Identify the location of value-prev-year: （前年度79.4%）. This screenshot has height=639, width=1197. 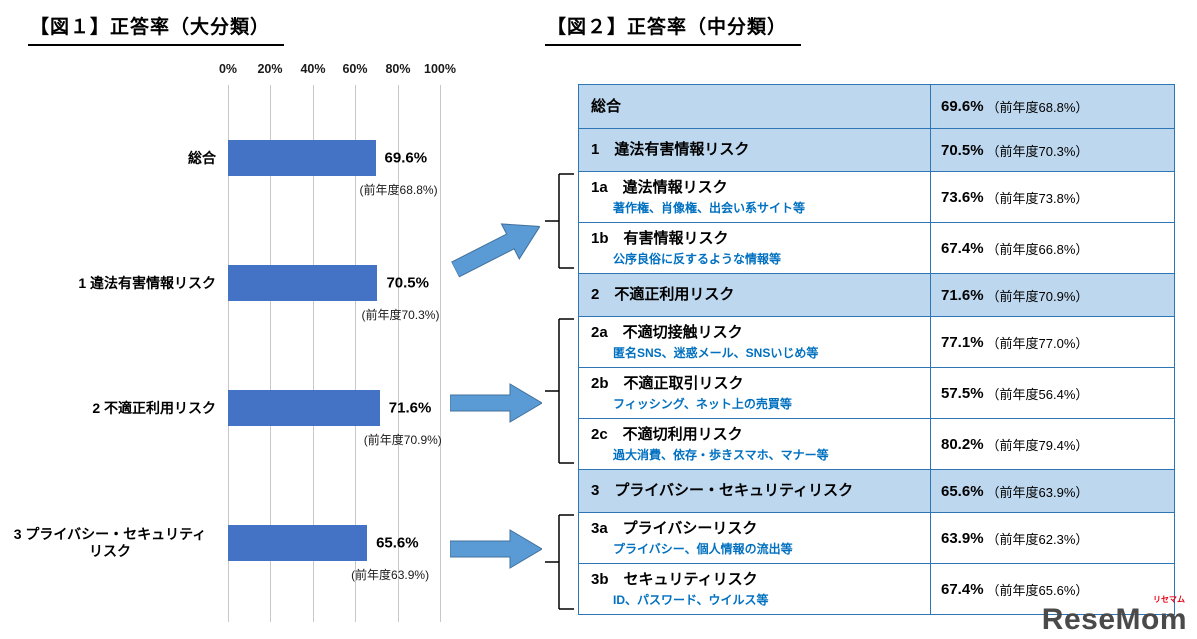
(1037, 445).